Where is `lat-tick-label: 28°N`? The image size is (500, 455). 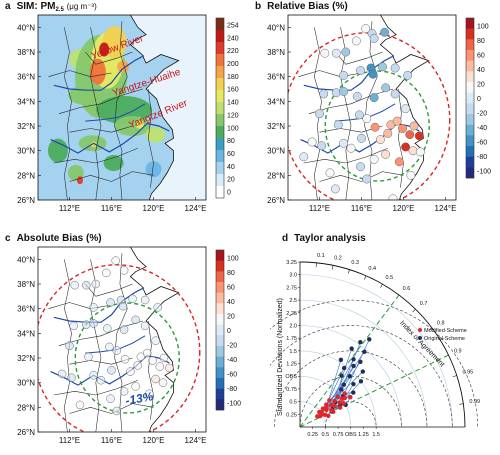
lat-tick-label: 28°N is located at coordinates (276, 175).